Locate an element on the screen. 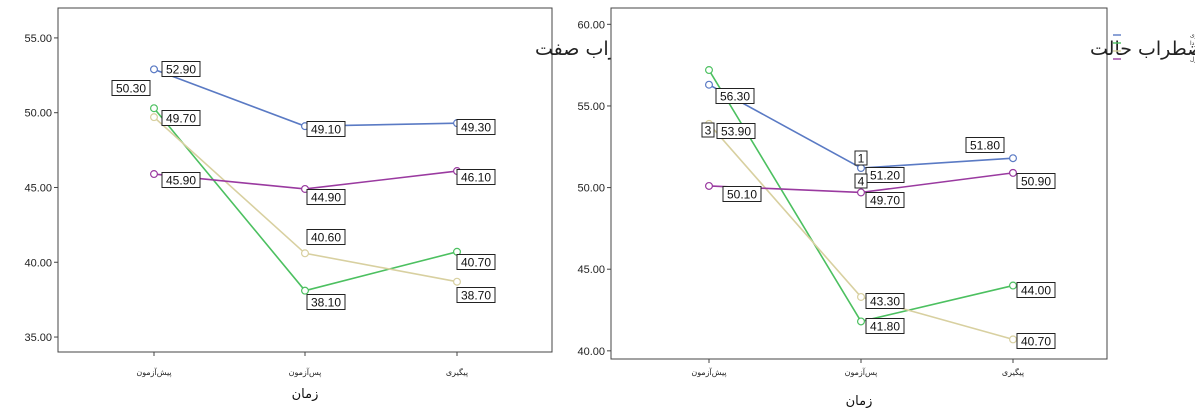 This screenshot has height=412, width=1195. legend-label: کنترل is located at coordinates (1192, 59).